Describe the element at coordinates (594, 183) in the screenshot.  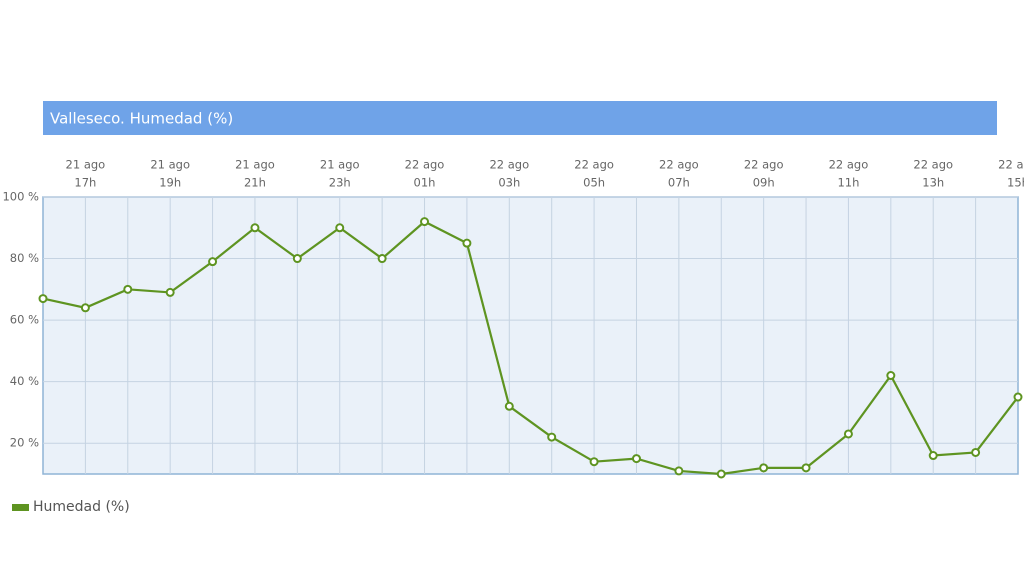
I see `x-tick-label: 05h` at that location.